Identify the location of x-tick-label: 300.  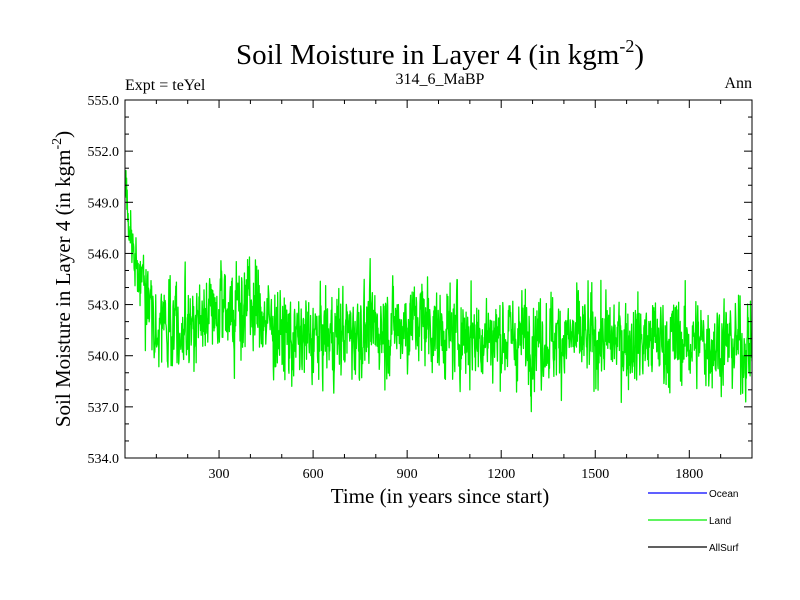
(219, 474).